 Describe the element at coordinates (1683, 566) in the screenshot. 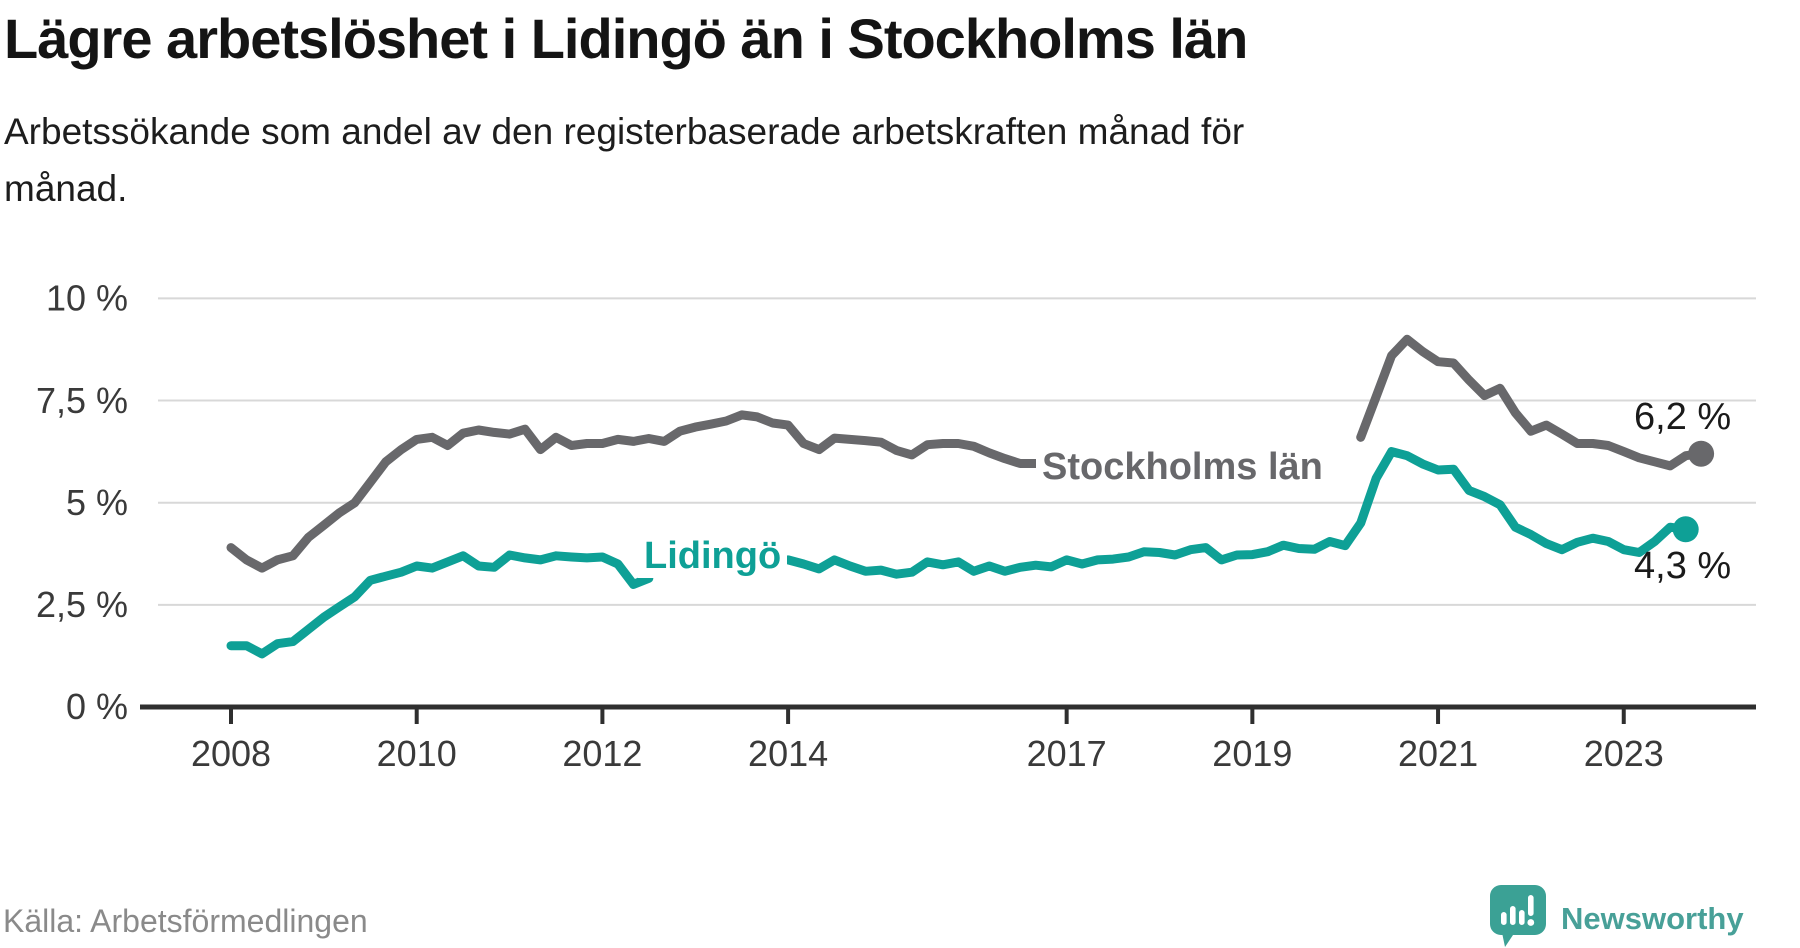

I see `end-value-label-lidingo: 4,3 %` at that location.